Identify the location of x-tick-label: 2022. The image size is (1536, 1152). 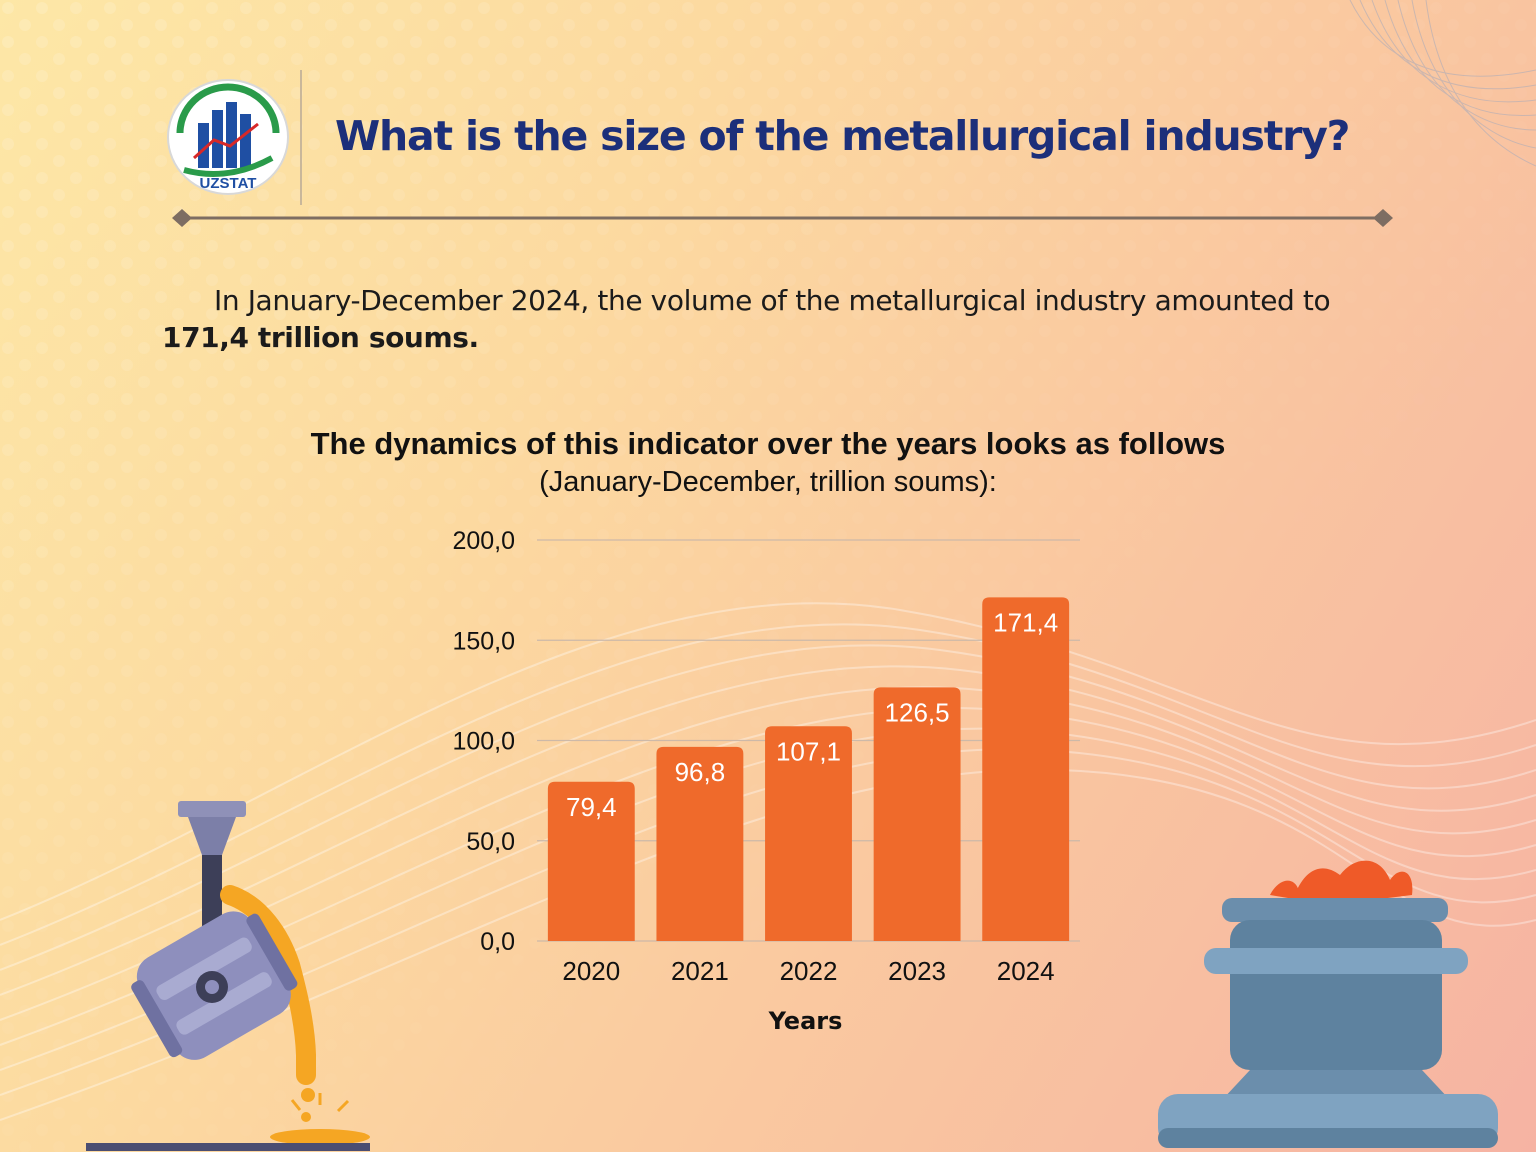
(809, 971).